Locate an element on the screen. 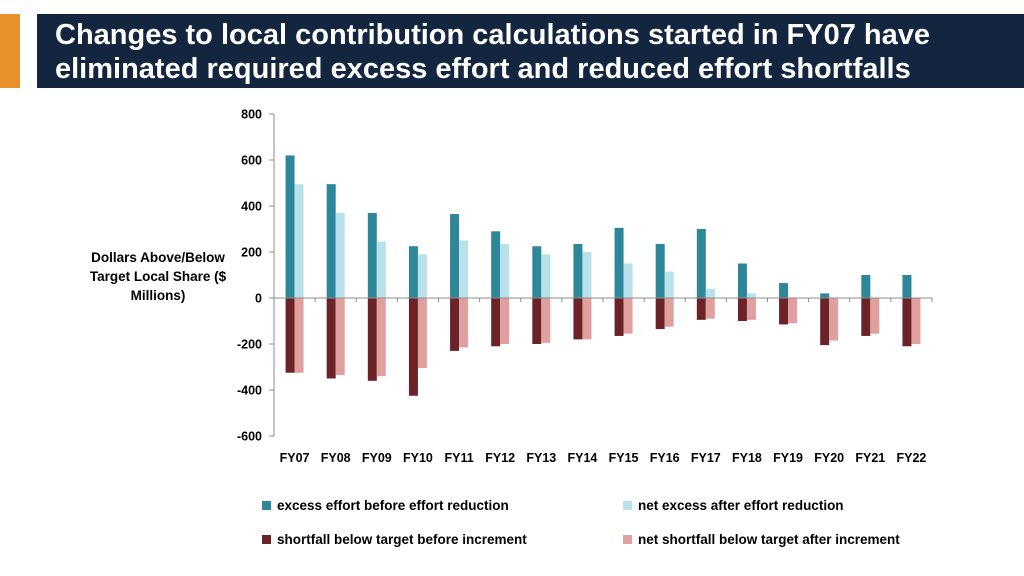 The width and height of the screenshot is (1024, 576). bar-net-shortfall-below-target-after-increment-fy15 is located at coordinates (628, 316).